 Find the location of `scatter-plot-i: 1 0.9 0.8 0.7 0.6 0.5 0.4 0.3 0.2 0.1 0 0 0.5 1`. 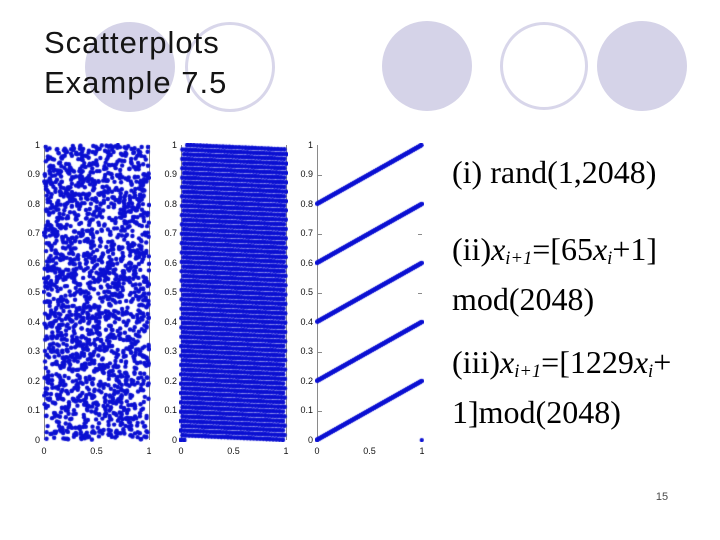

scatter-plot-i: 1 0.9 0.8 0.7 0.6 0.5 0.4 0.3 0.2 0.1 0 0 0.5 1 is located at coordinates (86, 303).